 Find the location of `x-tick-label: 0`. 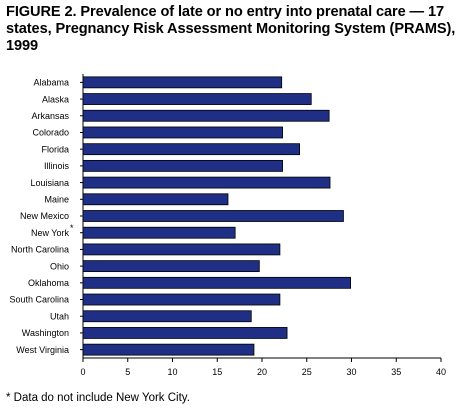

x-tick-label: 0 is located at coordinates (82, 372).